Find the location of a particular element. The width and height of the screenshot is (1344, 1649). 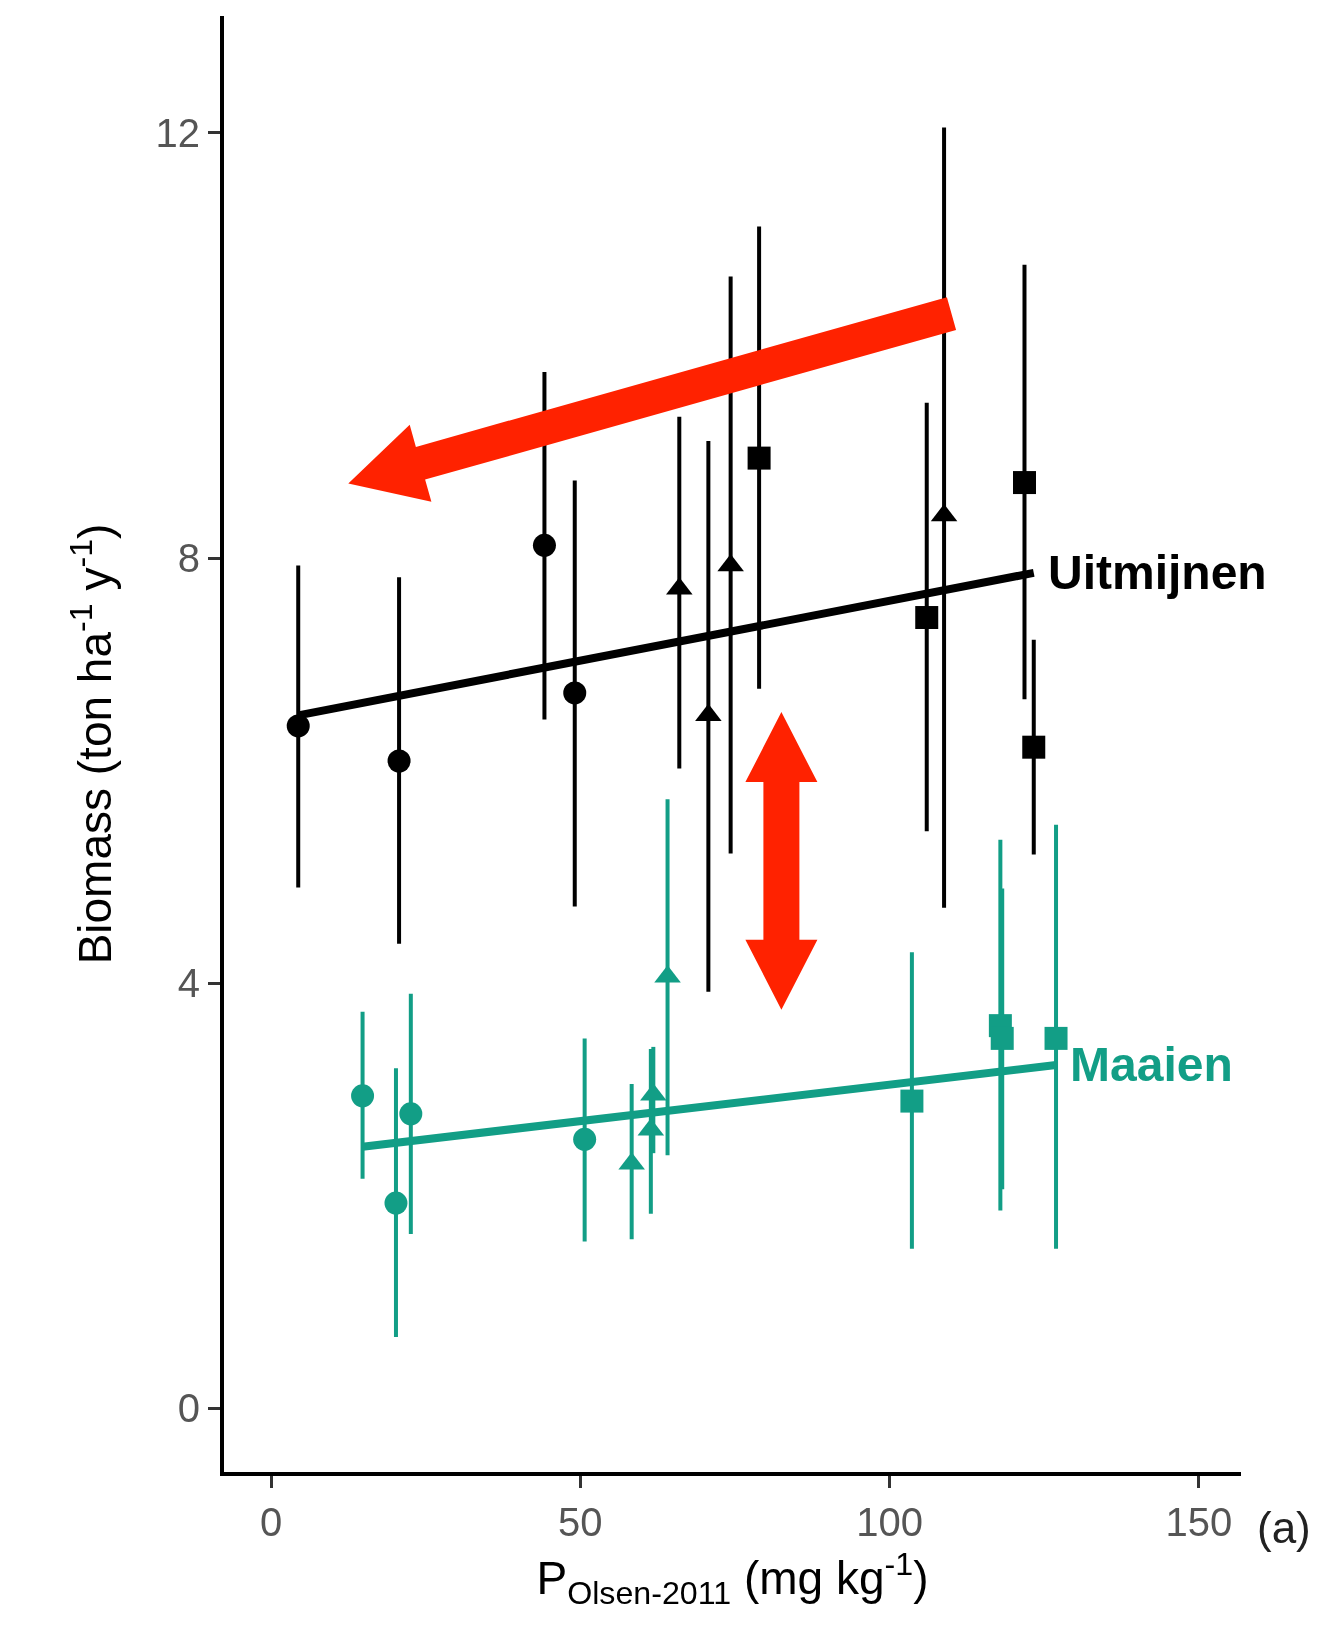

x-tick-label: 150 is located at coordinates (1199, 1522).